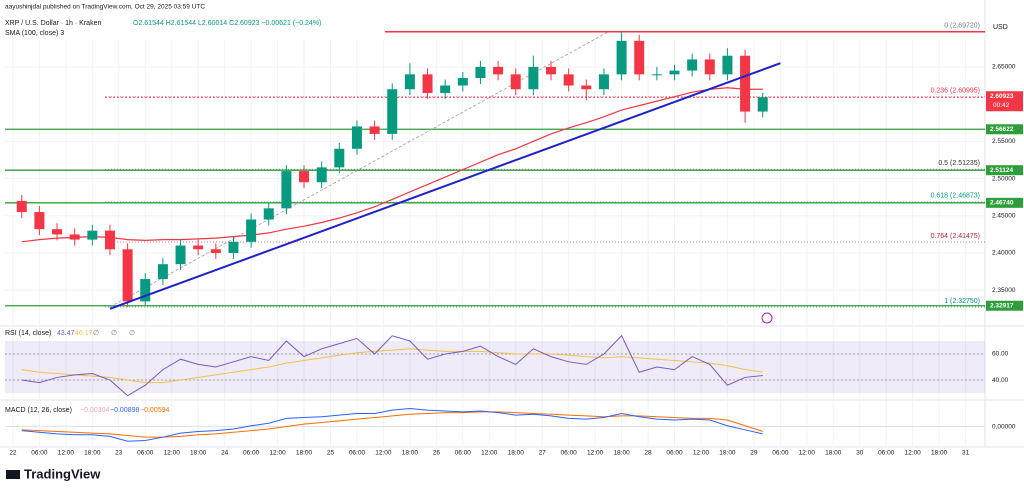  What do you see at coordinates (1004, 290) in the screenshot?
I see `y-tick-label: 2.35000` at bounding box center [1004, 290].